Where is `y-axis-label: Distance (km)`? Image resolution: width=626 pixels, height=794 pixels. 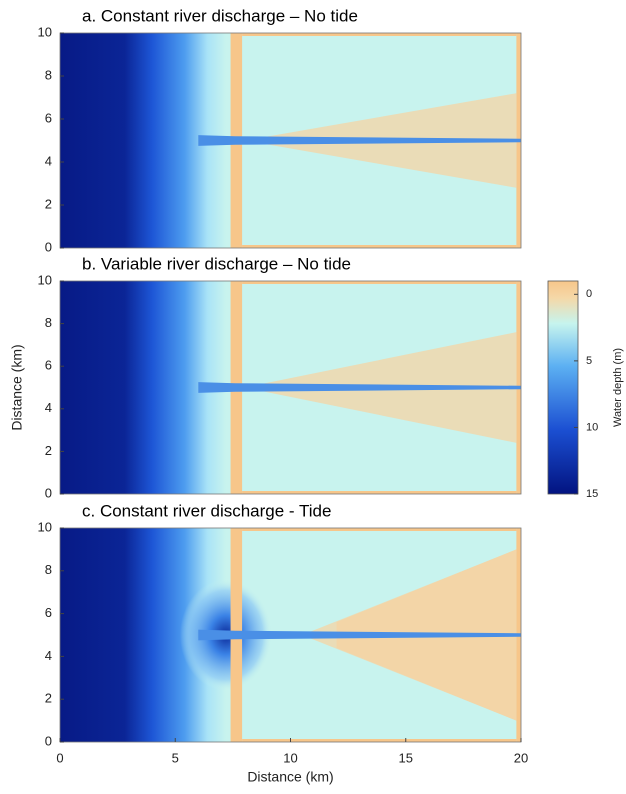 y-axis-label: Distance (km) is located at coordinates (17, 387).